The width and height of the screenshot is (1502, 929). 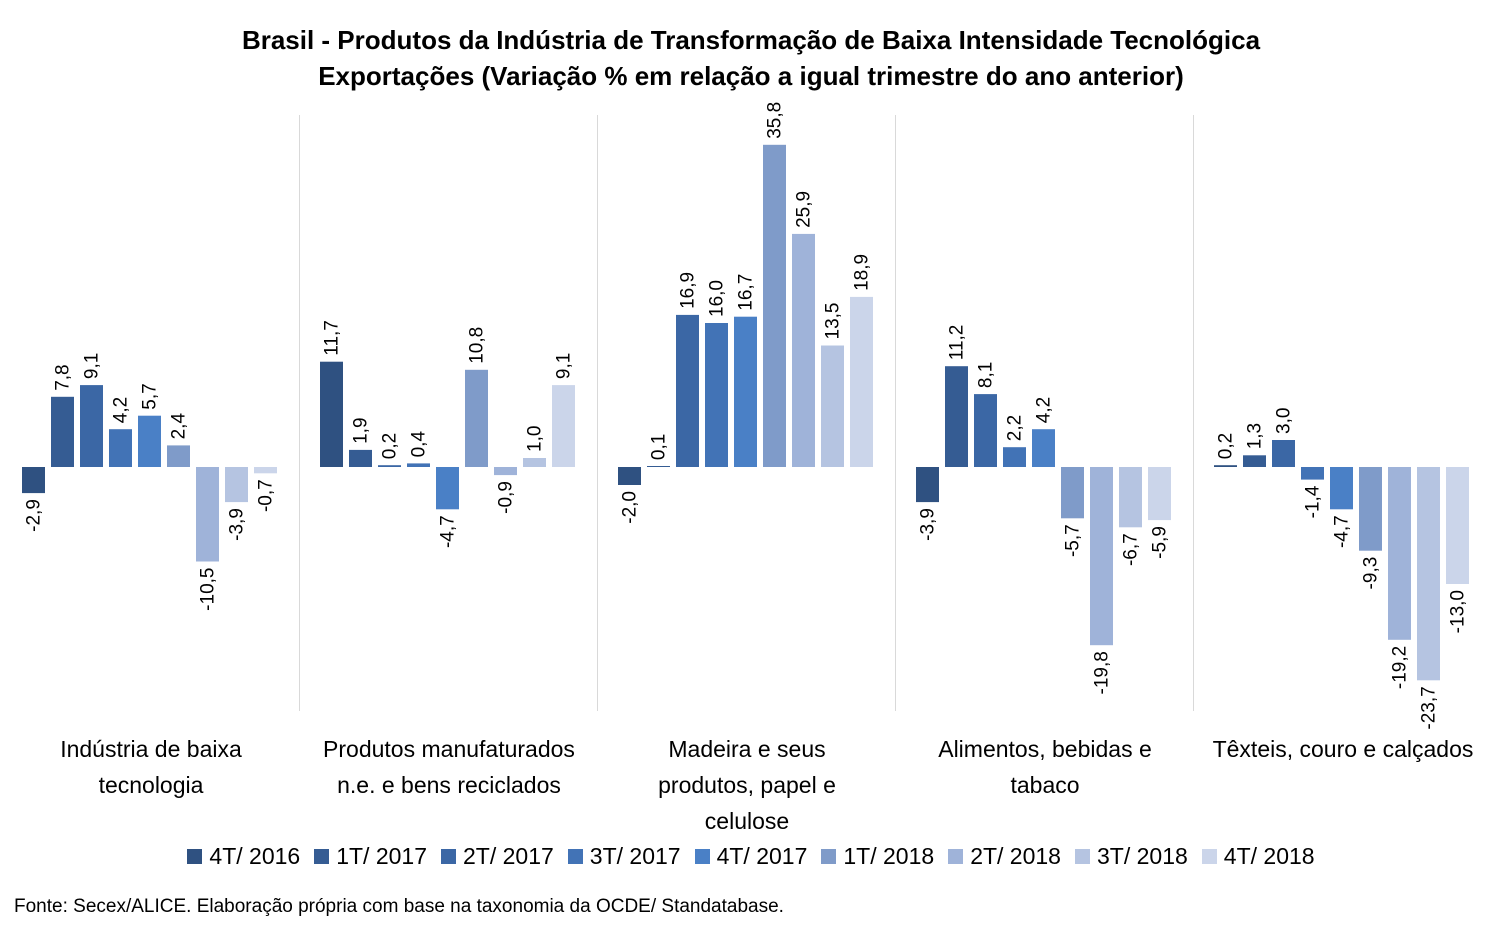 I want to click on legend-label: 1T/ 2017, so click(x=381, y=856).